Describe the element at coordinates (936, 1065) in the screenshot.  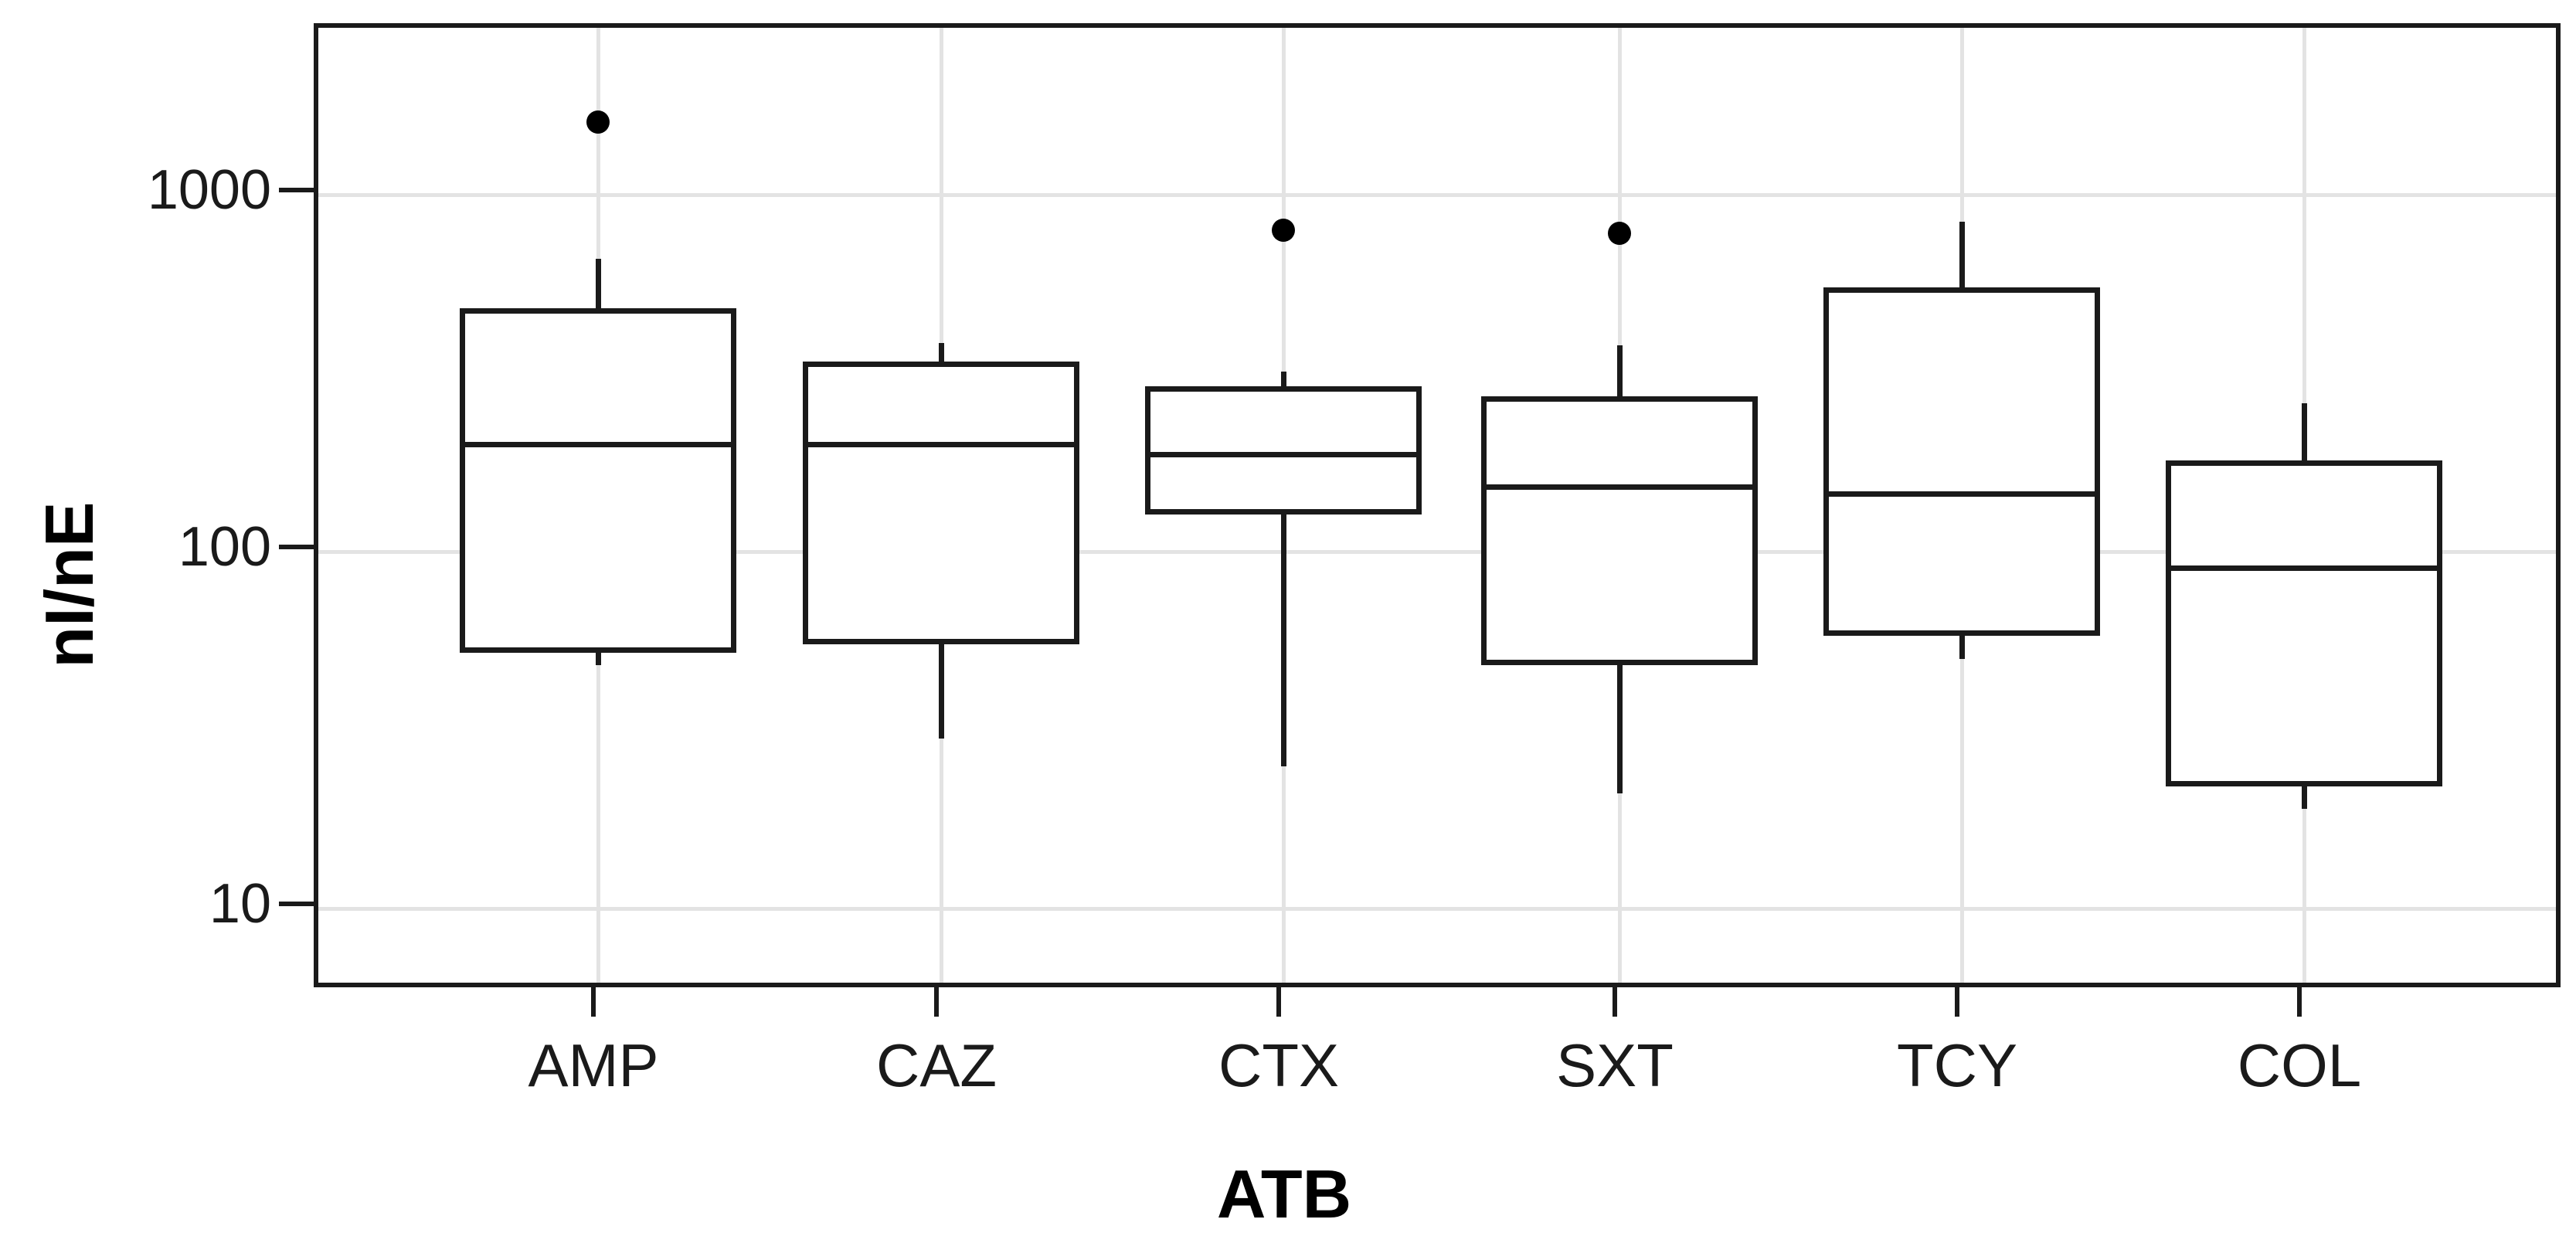
I see `x-tick-label: CAZ` at that location.